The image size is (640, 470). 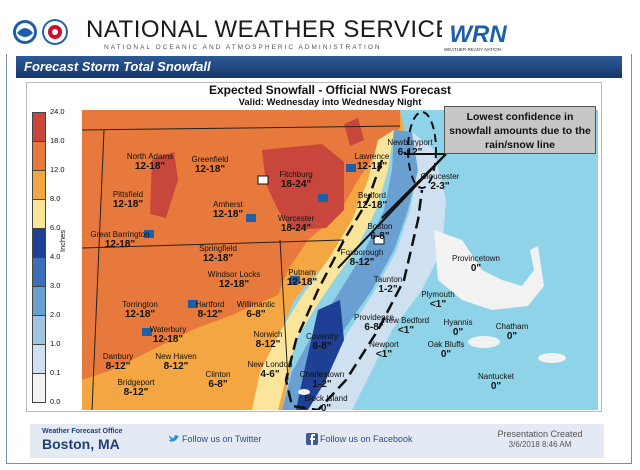 What do you see at coordinates (473, 49) in the screenshot?
I see `wrn-subtitle: WEATHER-READY NATION` at bounding box center [473, 49].